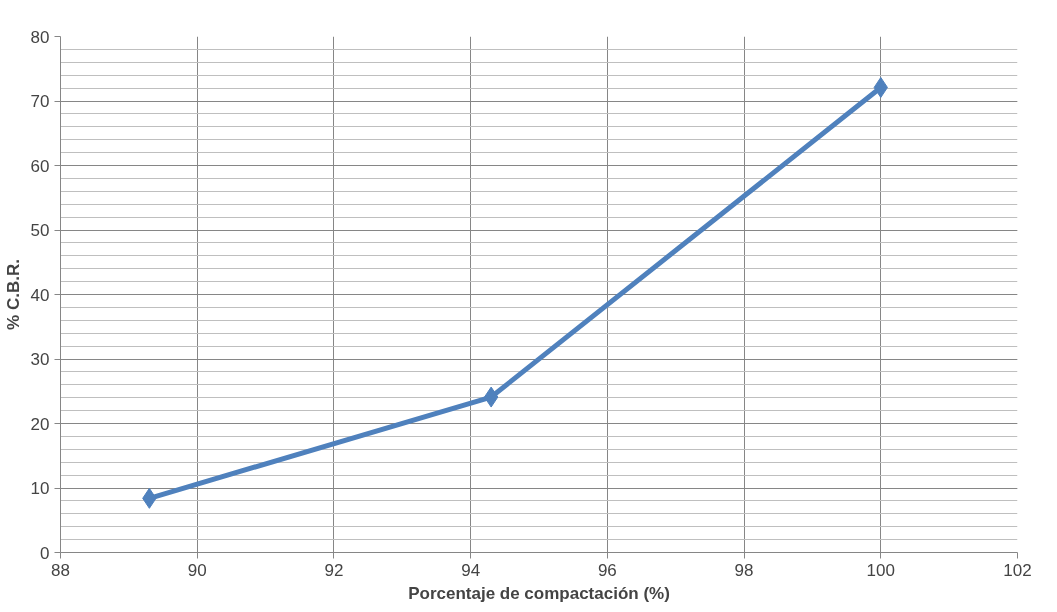 The image size is (1057, 612). Describe the element at coordinates (491, 397) in the screenshot. I see `point` at that location.